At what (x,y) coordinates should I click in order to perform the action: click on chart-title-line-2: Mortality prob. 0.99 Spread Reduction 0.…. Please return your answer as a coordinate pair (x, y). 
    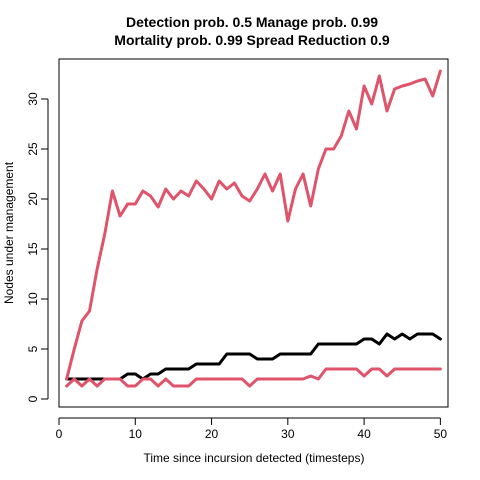
    Looking at the image, I should click on (252, 40).